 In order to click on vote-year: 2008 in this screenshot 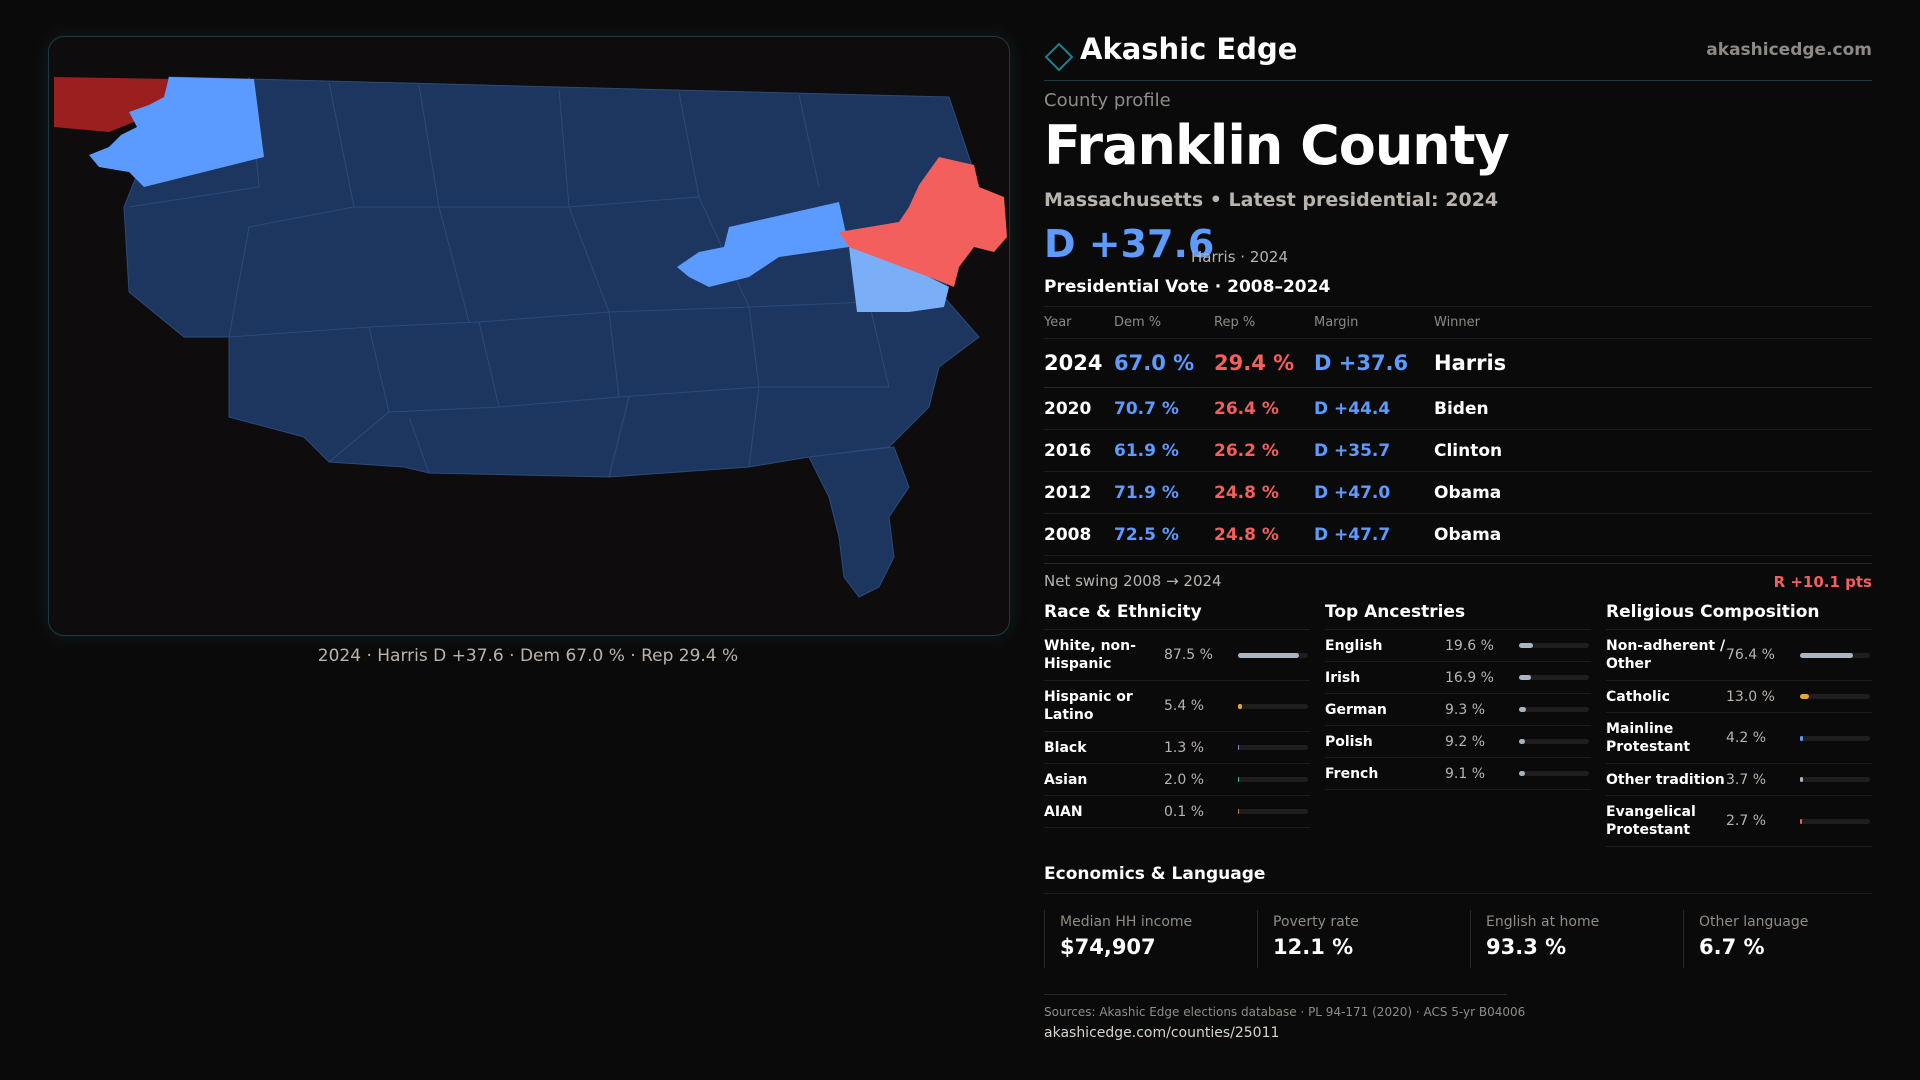, I will do `click(1068, 534)`.